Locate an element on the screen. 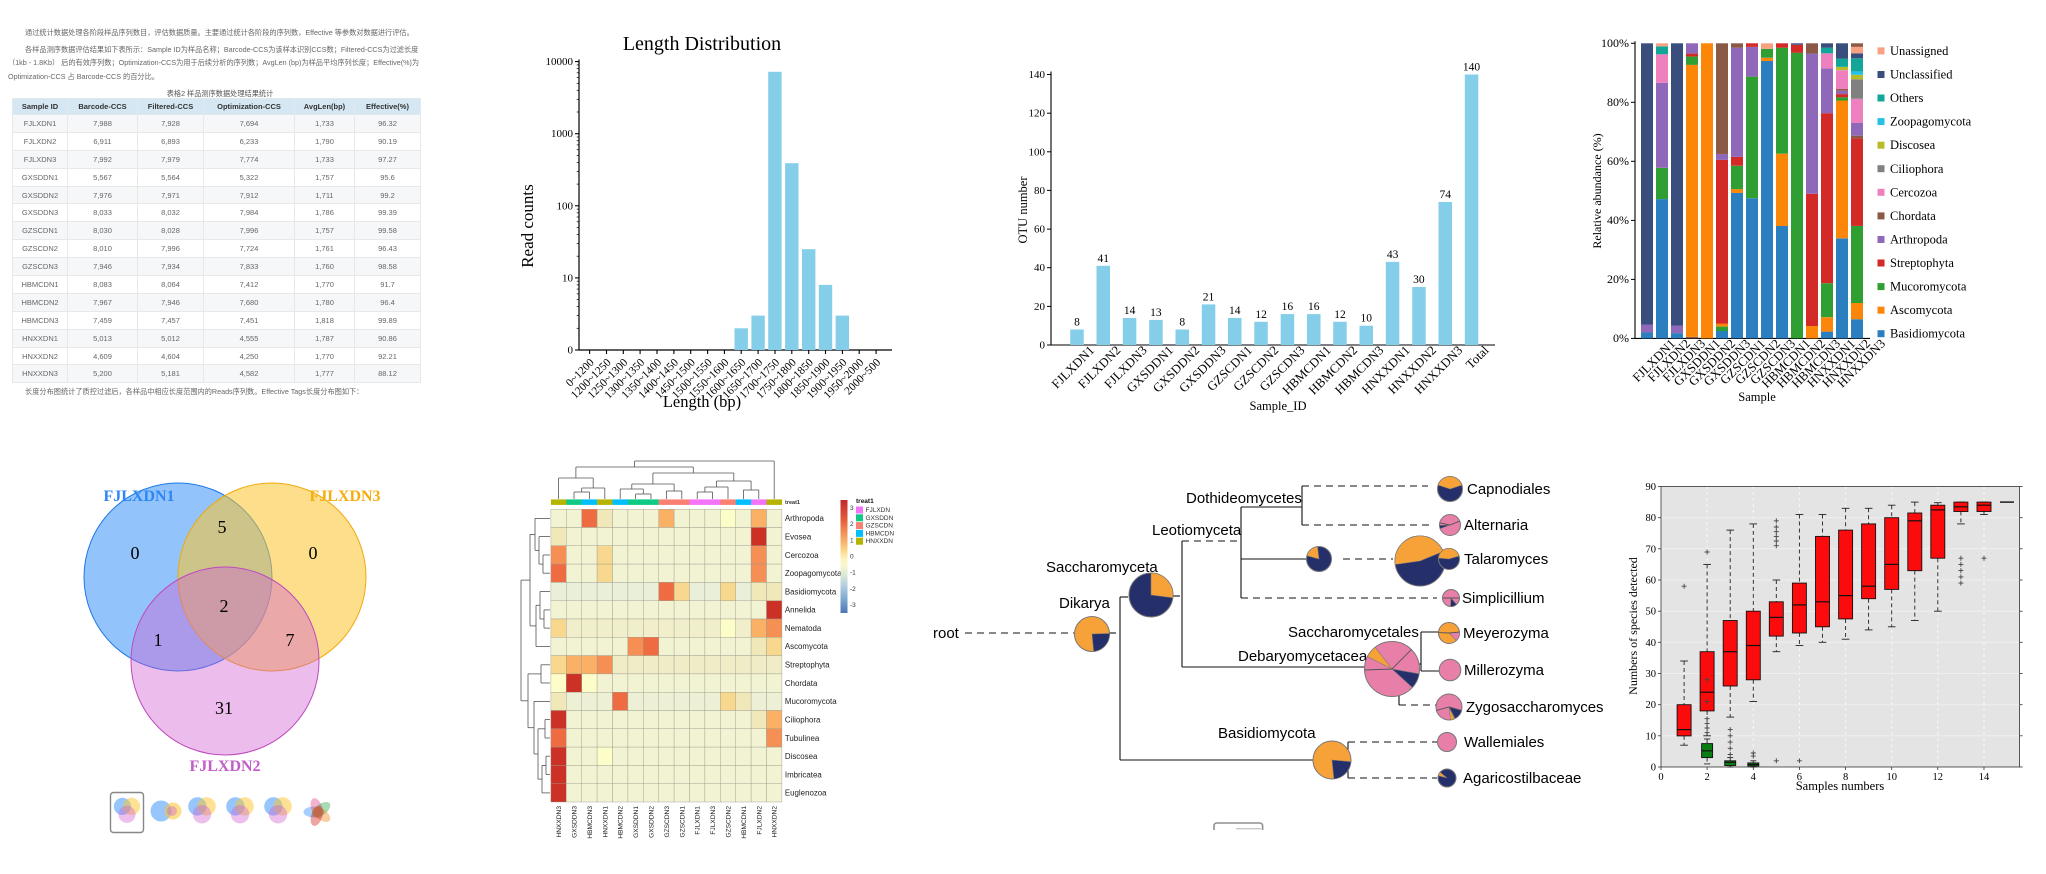  svg-text: HNXXDN is located at coordinates (880, 541).